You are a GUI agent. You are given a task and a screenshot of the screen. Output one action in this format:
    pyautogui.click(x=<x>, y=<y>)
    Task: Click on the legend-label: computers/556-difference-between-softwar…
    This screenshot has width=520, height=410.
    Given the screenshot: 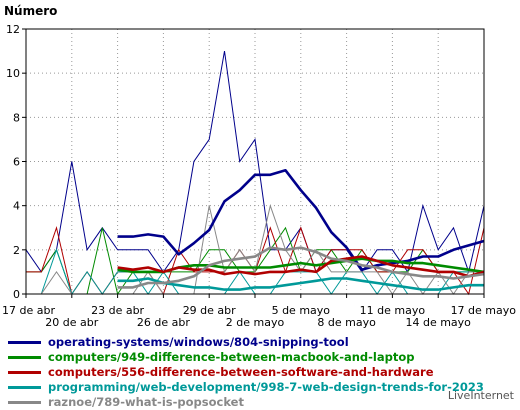 What is the action you would take?
    pyautogui.click(x=241, y=372)
    